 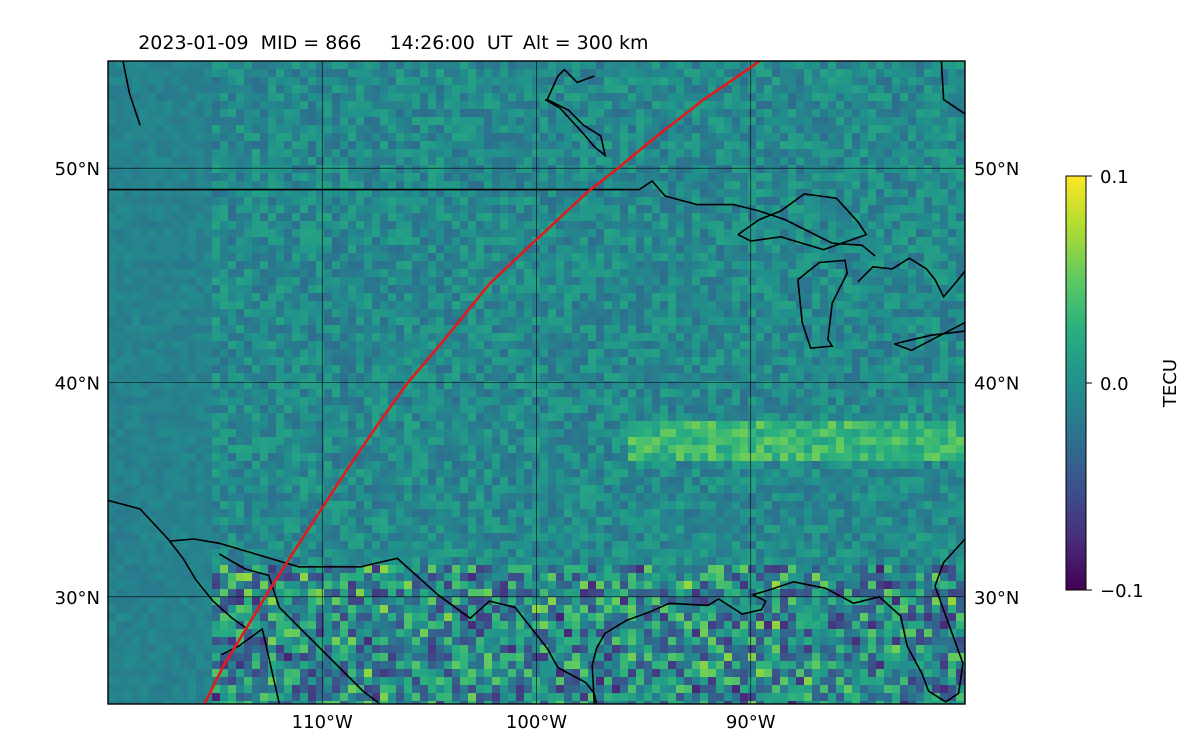 I want to click on lon-tick-label: 90°W, so click(x=751, y=722).